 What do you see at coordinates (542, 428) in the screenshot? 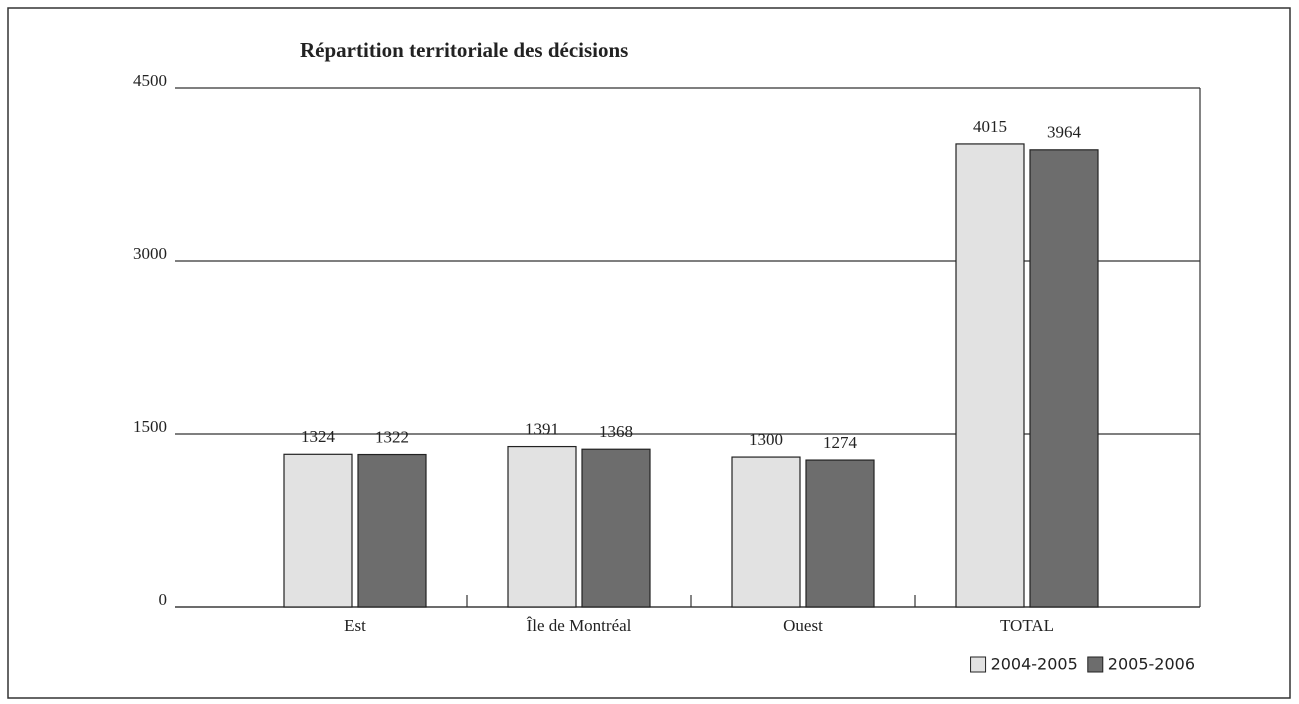
I see `data-label: 1391` at bounding box center [542, 428].